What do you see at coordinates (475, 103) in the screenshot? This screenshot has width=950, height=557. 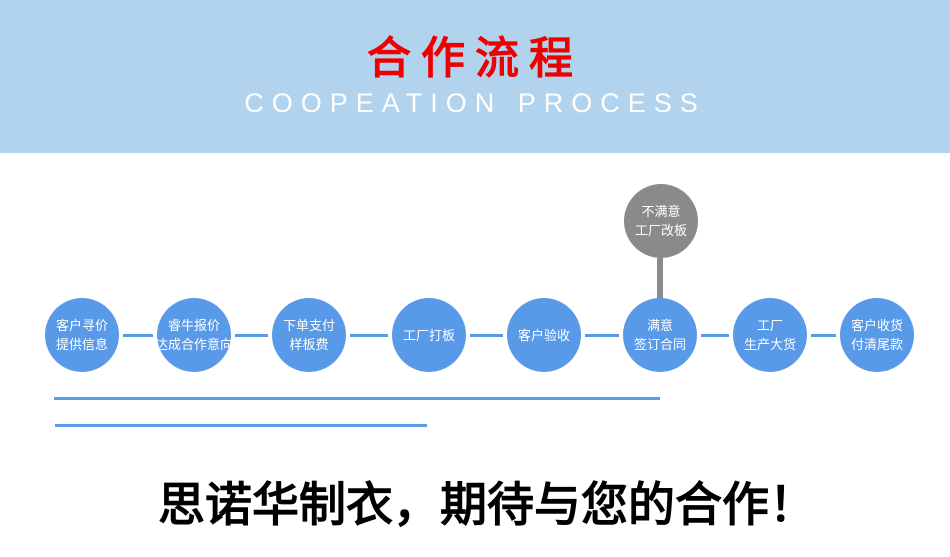 I see `page-subtitle: COOPEATION PROCESS` at bounding box center [475, 103].